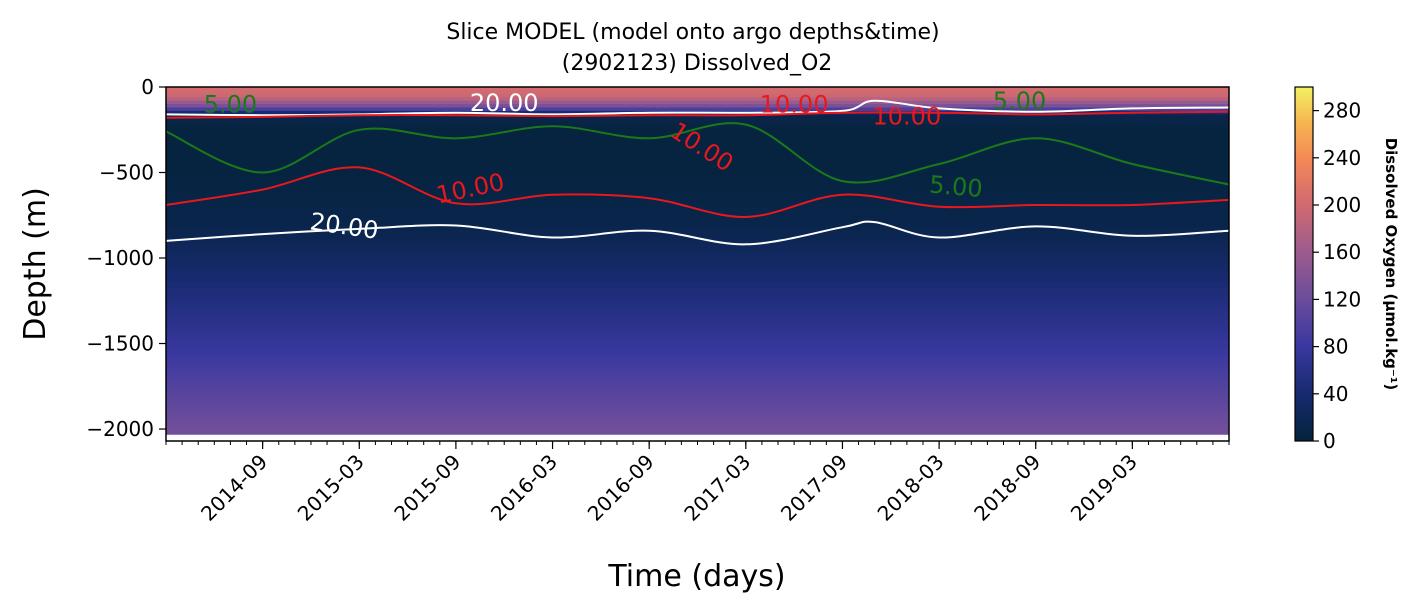 The width and height of the screenshot is (1421, 613). I want to click on colorbar-ticks: 0 40 80 120 160 200 240 280, so click(1337, 276).